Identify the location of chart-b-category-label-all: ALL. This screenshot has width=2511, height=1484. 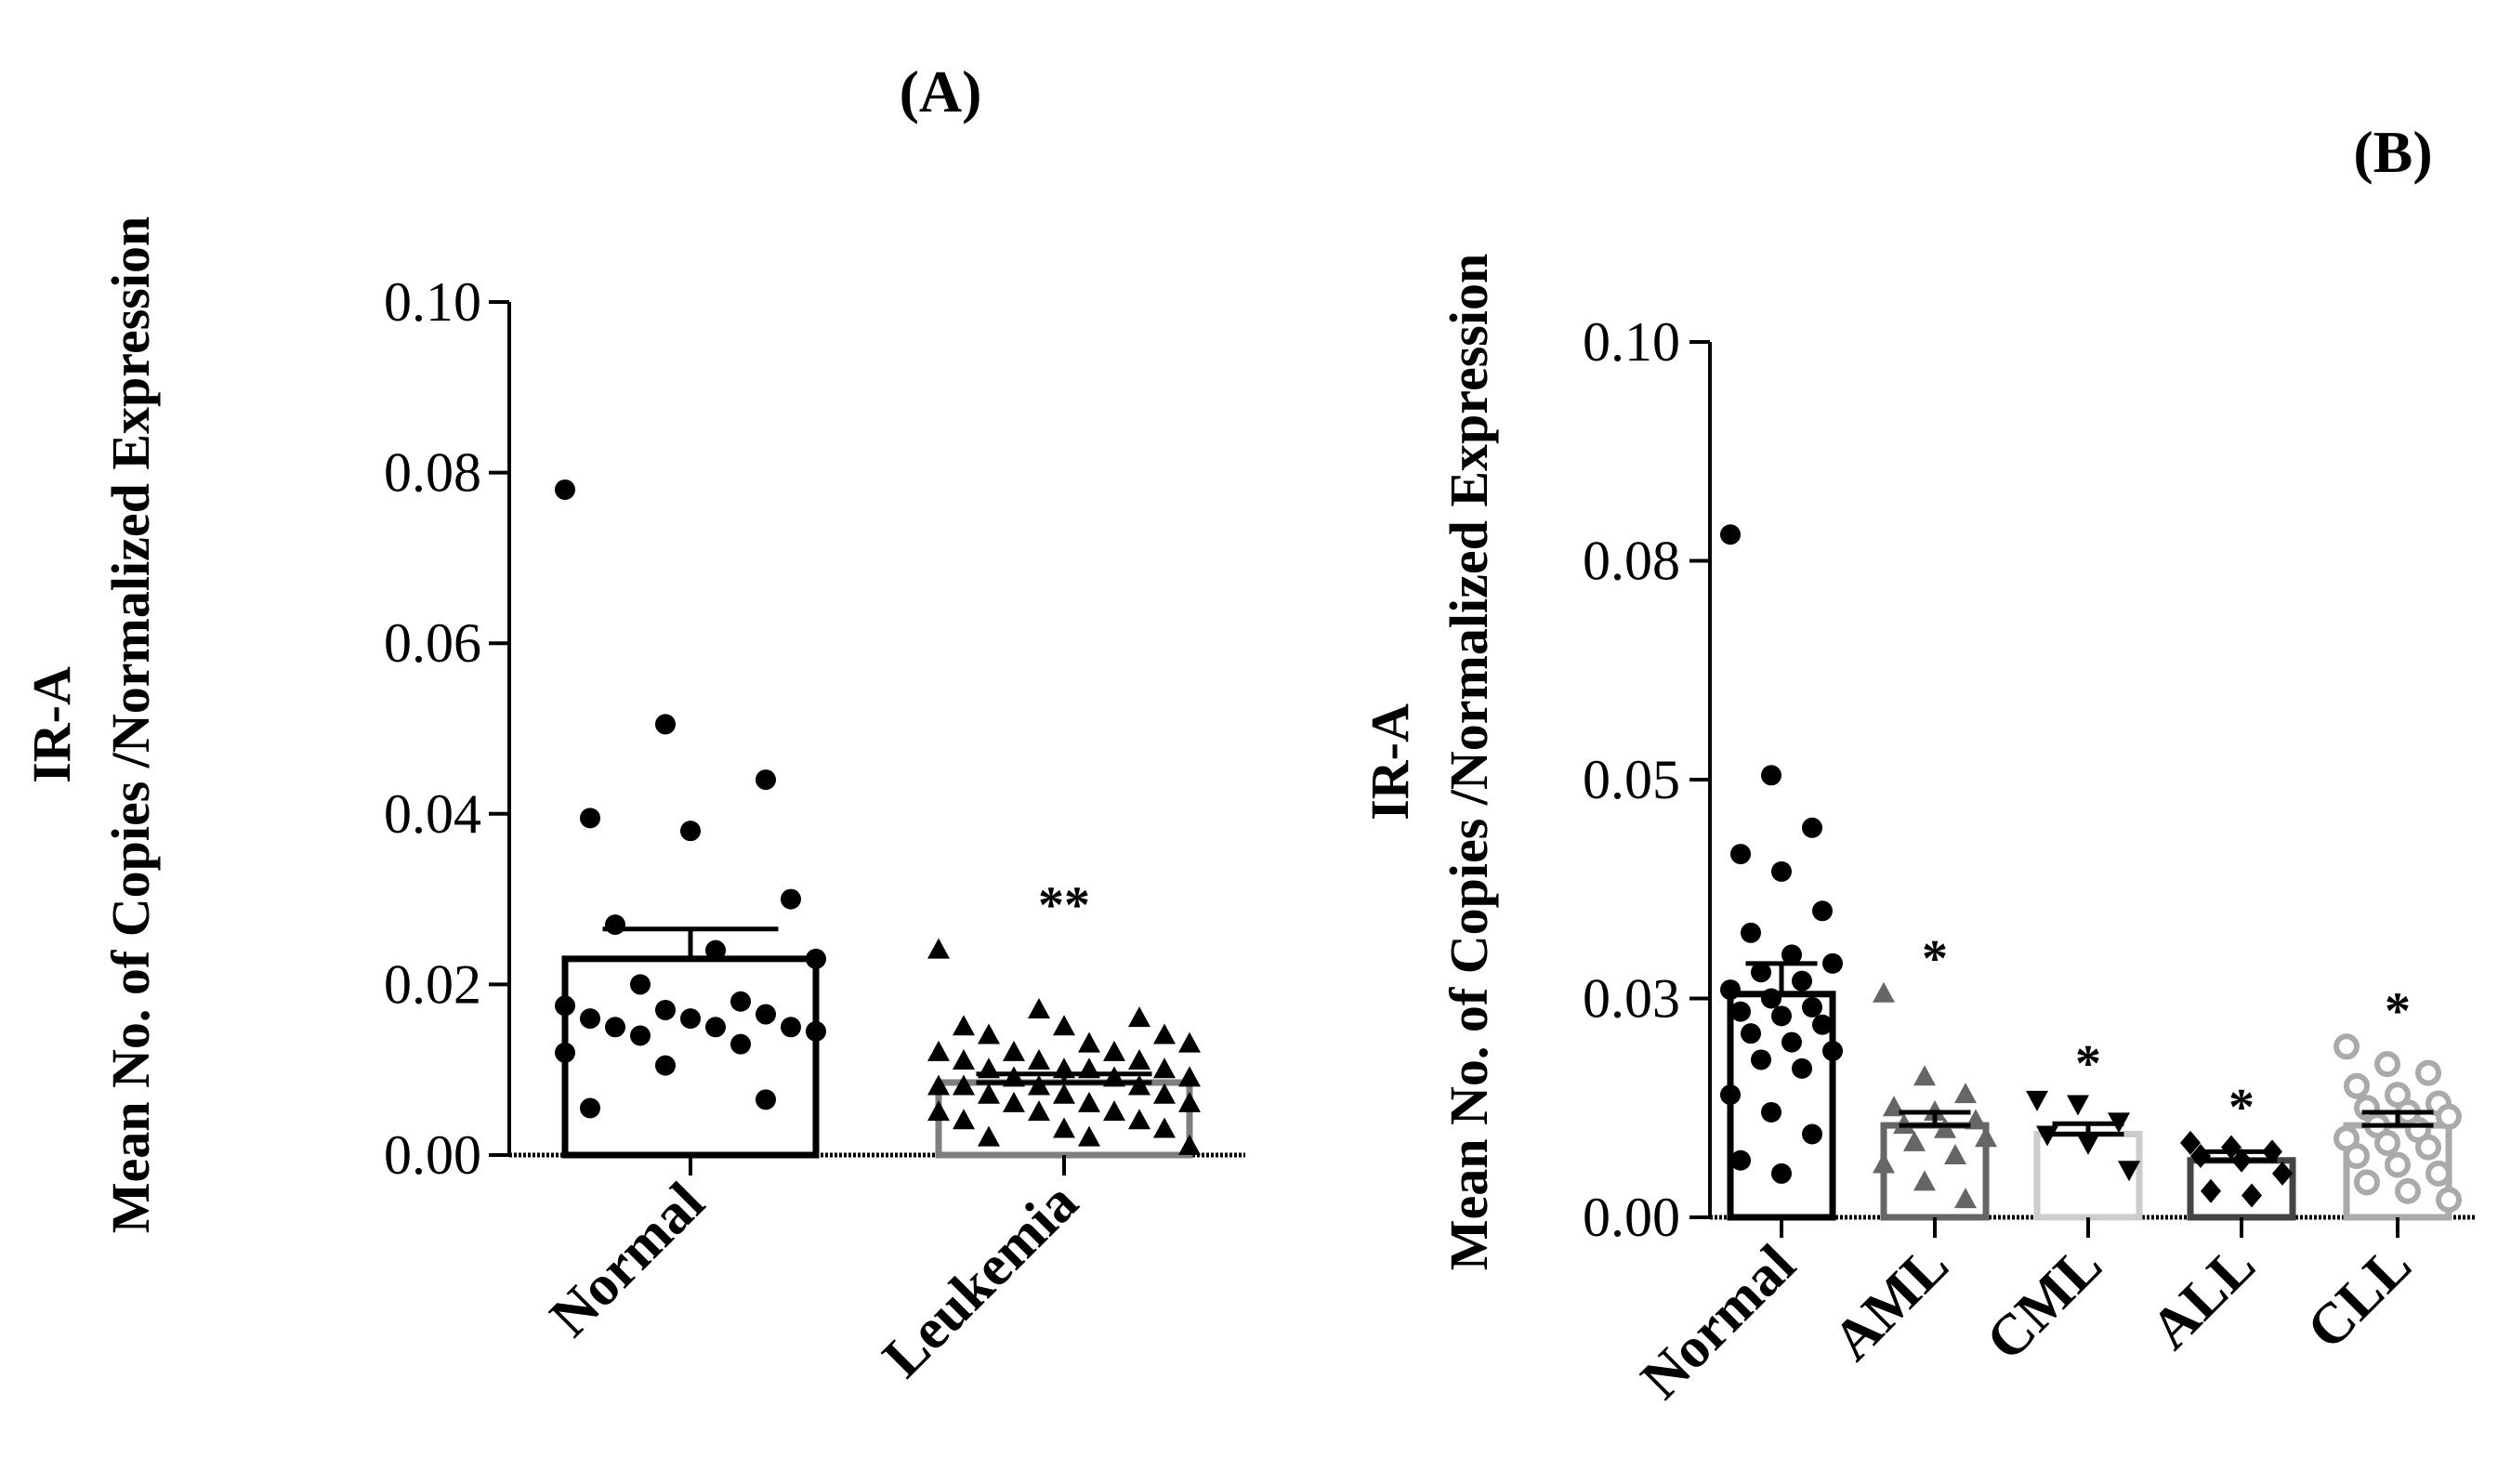
(2203, 1297).